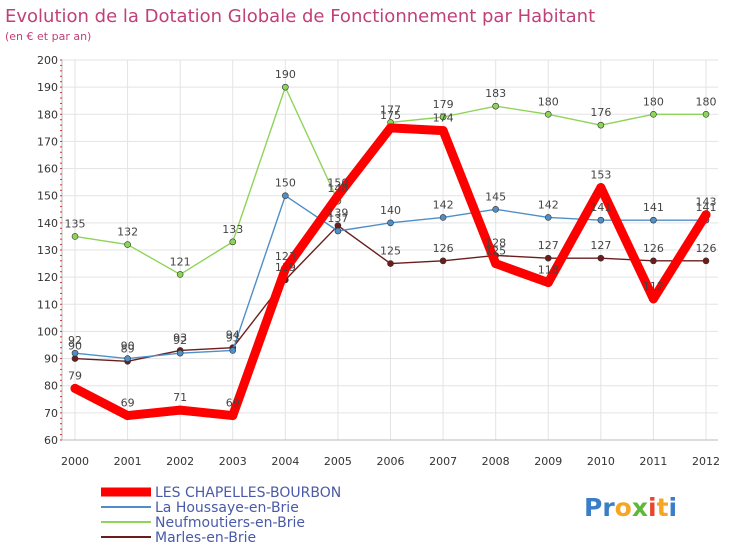 The height and width of the screenshot is (554, 750). What do you see at coordinates (47, 304) in the screenshot?
I see `y-tick-label-110: 110` at bounding box center [47, 304].